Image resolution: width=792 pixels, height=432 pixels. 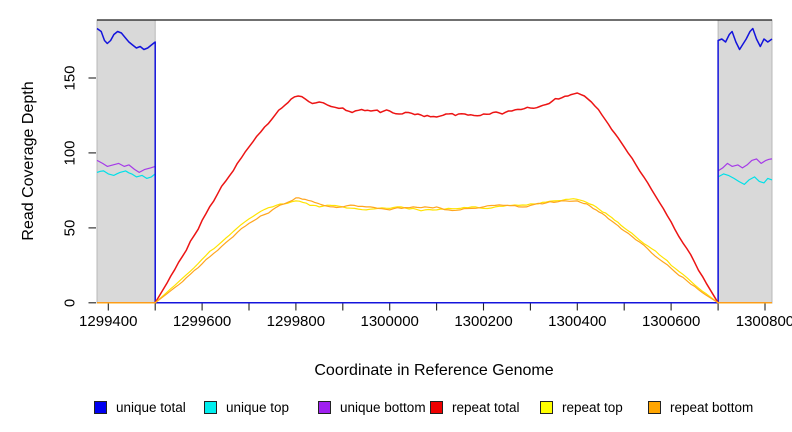 What do you see at coordinates (202, 321) in the screenshot?
I see `x-tick-label: 1299600` at bounding box center [202, 321].